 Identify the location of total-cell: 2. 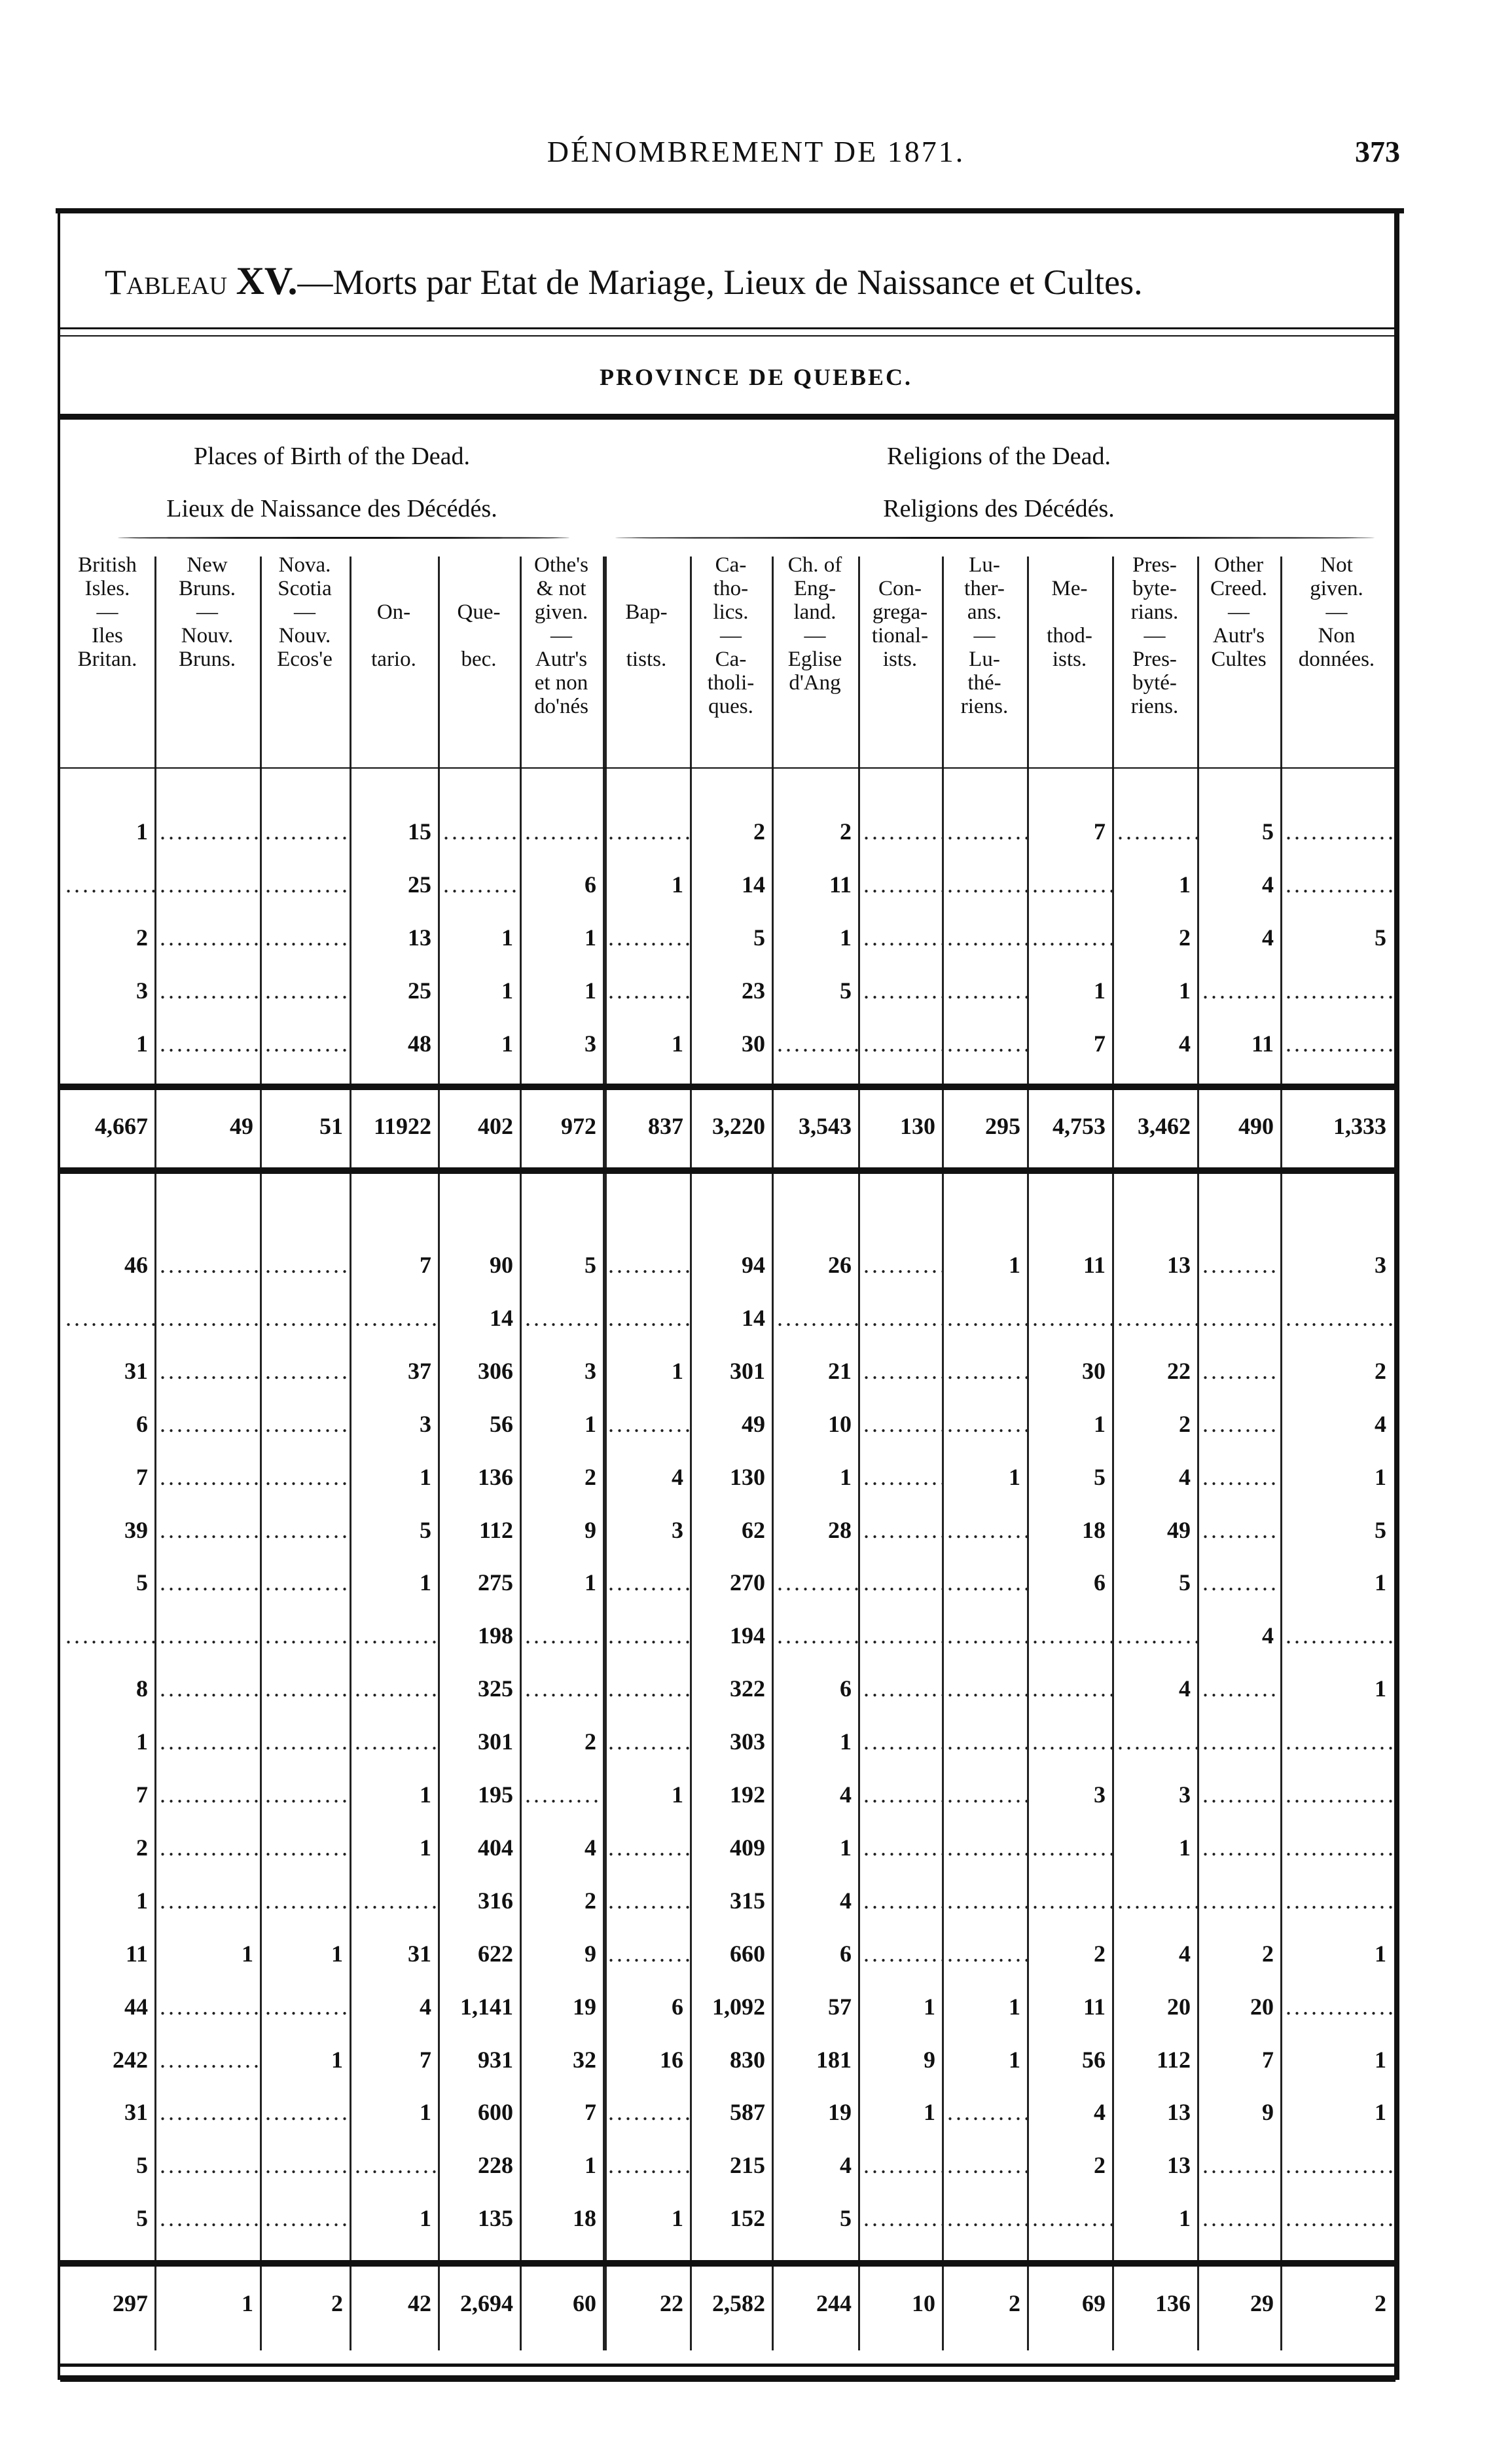
(337, 2303).